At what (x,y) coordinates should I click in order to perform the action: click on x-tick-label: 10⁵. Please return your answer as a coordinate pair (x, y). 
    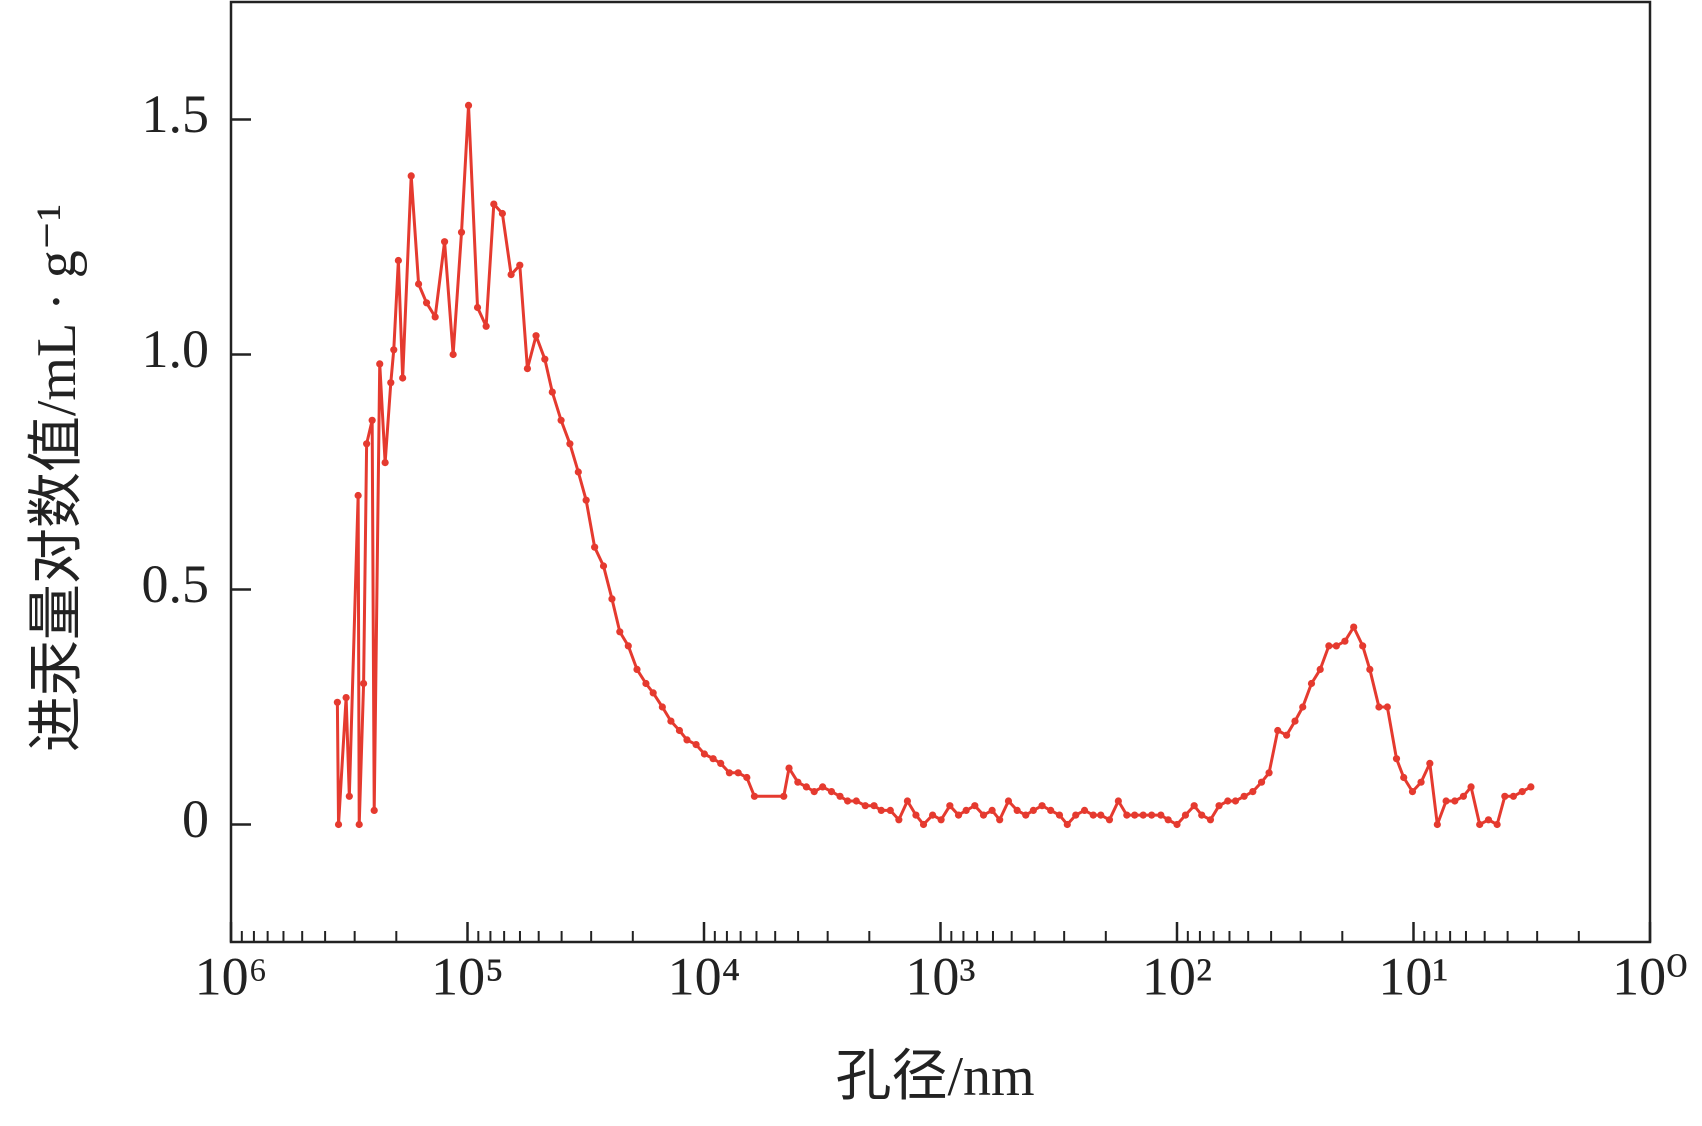
    Looking at the image, I should click on (467, 976).